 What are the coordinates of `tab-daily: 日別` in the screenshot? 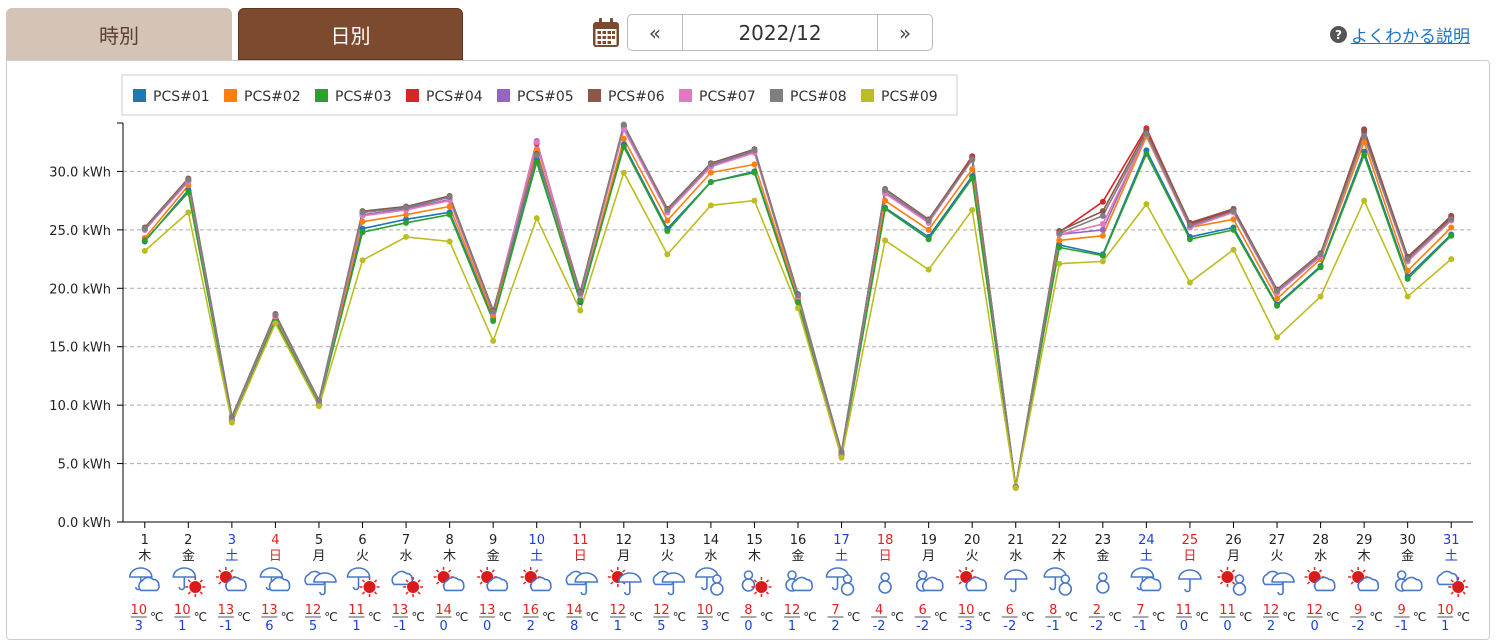 It's located at (350, 34).